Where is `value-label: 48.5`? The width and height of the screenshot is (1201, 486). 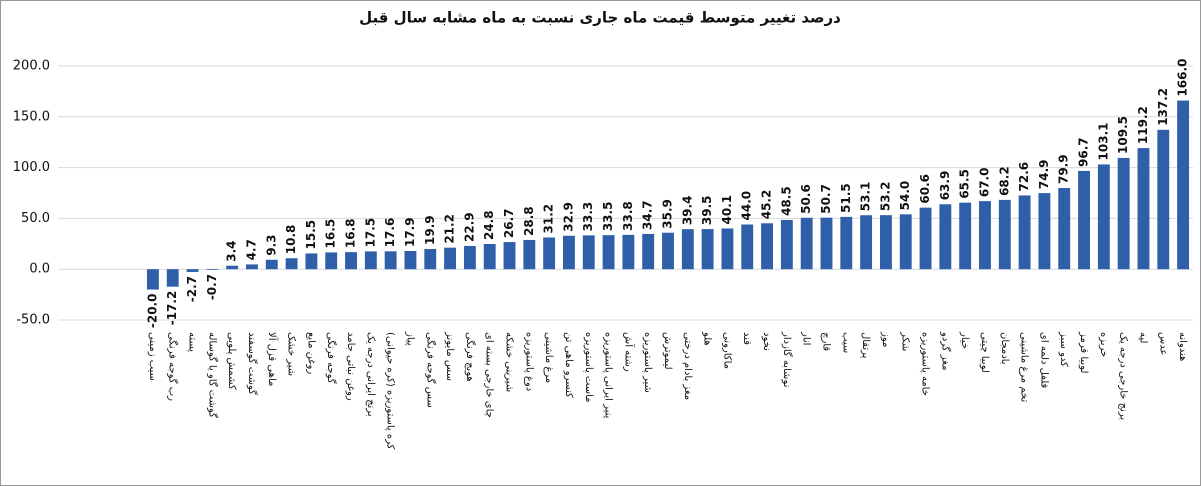
value-label: 48.5 is located at coordinates (786, 201).